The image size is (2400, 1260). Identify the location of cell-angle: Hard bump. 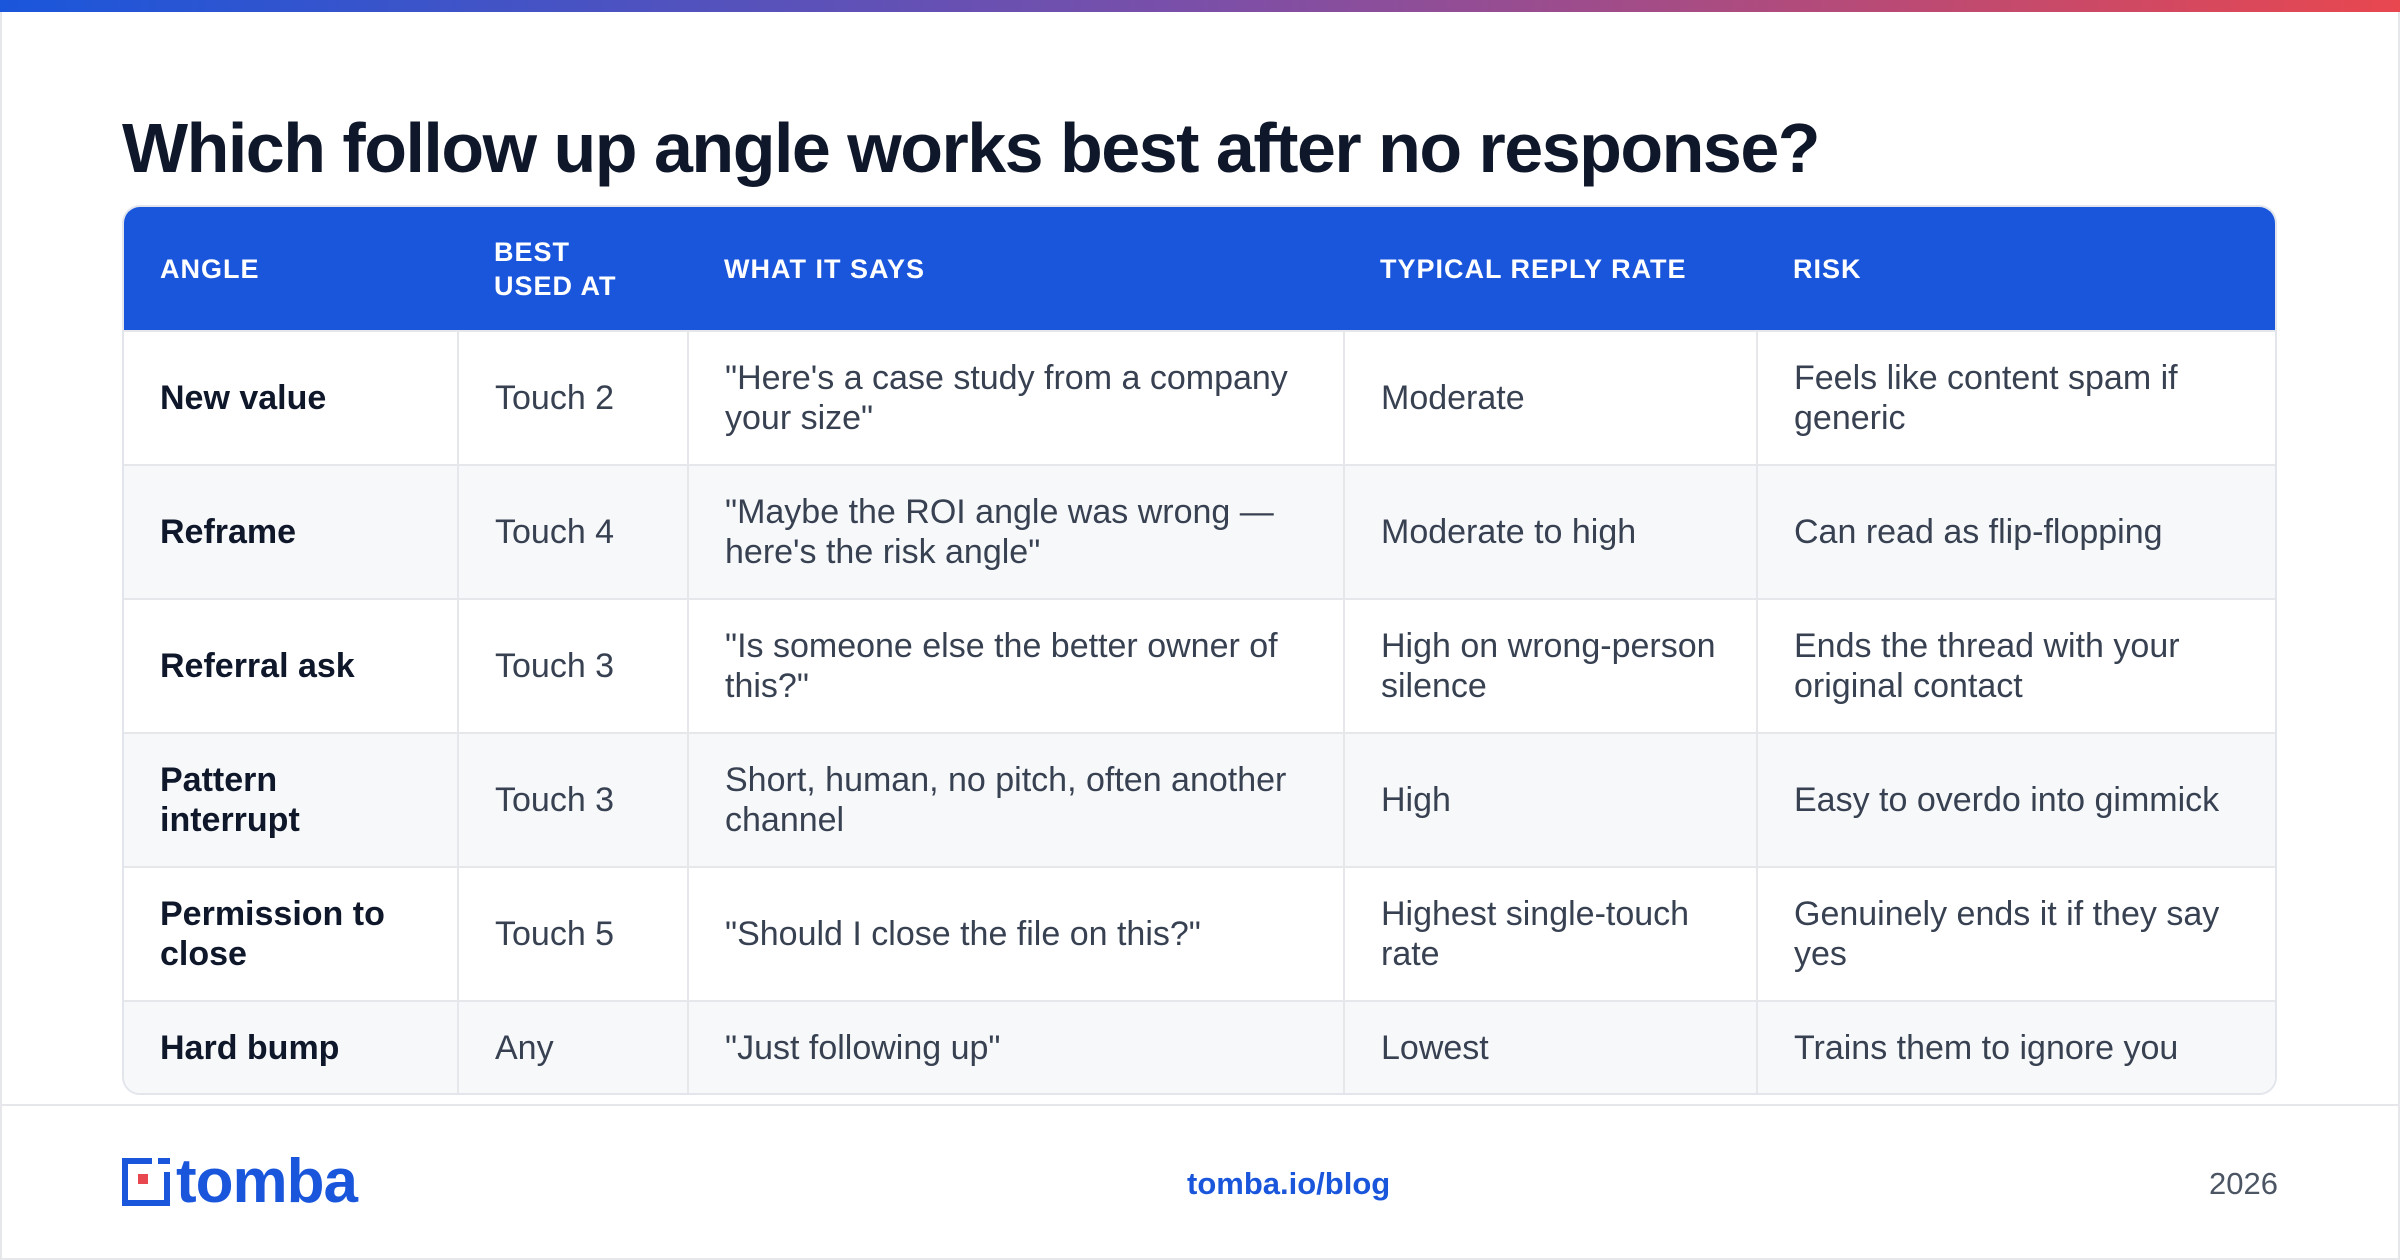
(291, 1046).